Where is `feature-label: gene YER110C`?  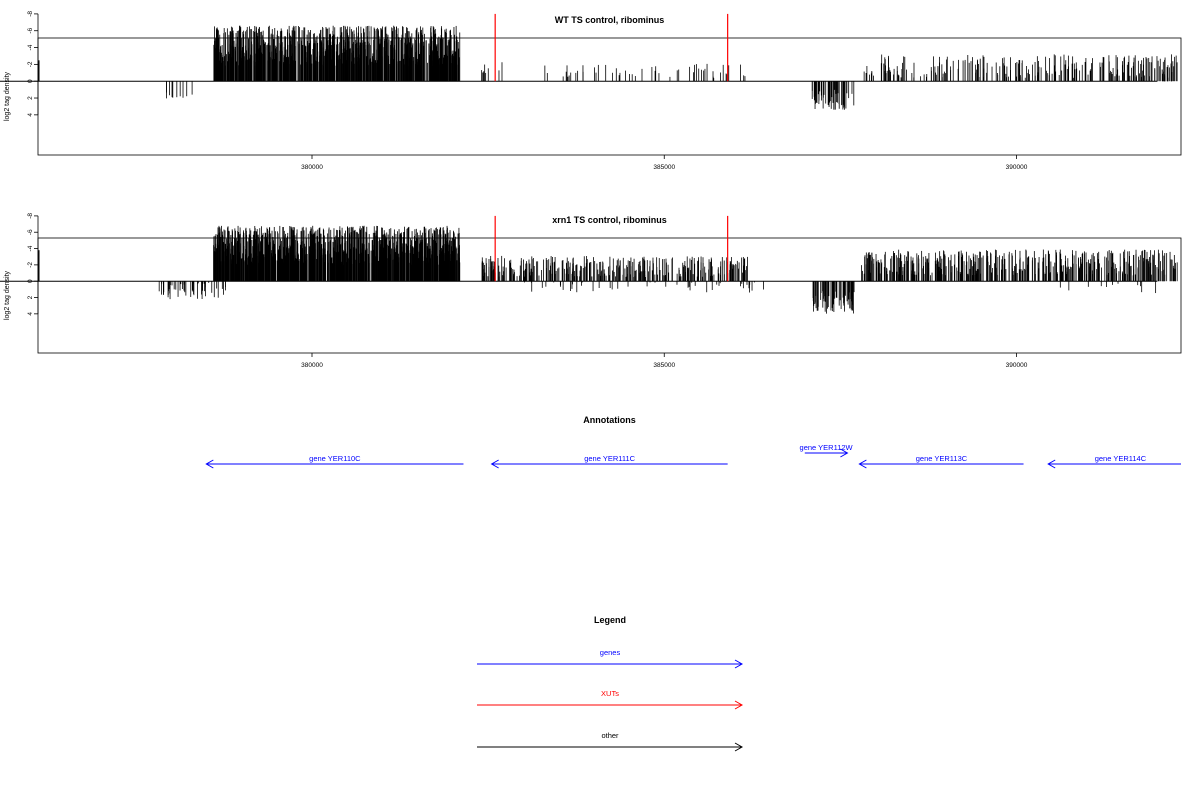 feature-label: gene YER110C is located at coordinates (335, 458).